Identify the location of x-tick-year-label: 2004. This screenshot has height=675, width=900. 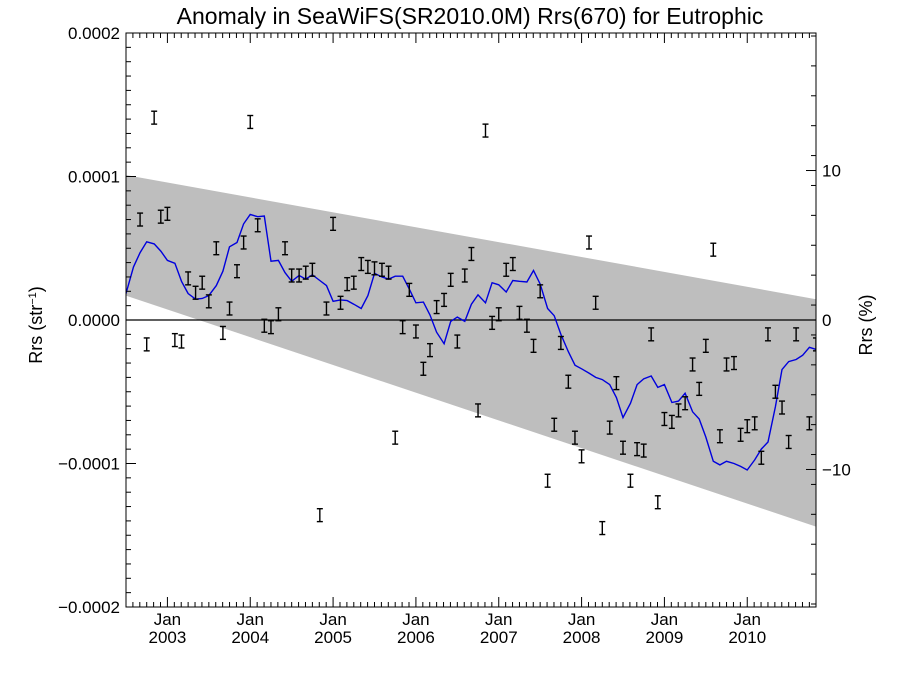
(250, 637).